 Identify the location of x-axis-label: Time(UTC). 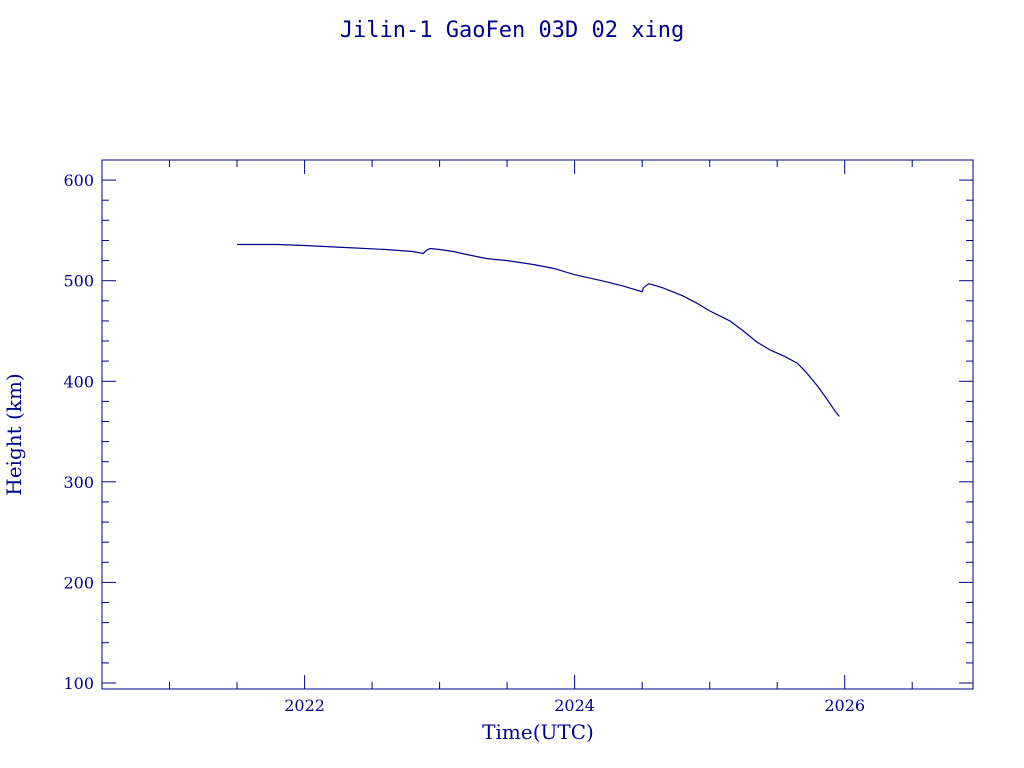
(538, 732).